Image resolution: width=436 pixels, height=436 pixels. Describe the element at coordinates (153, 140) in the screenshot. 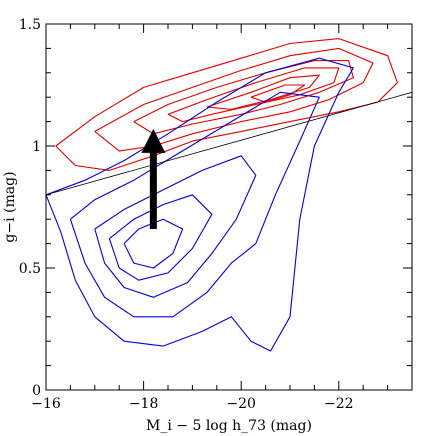

I see `arrow-head` at that location.